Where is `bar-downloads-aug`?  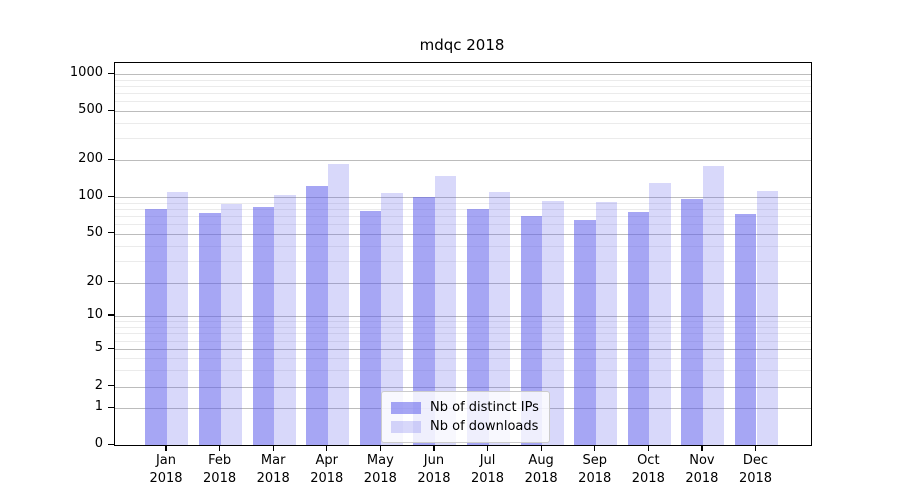
bar-downloads-aug is located at coordinates (553, 322).